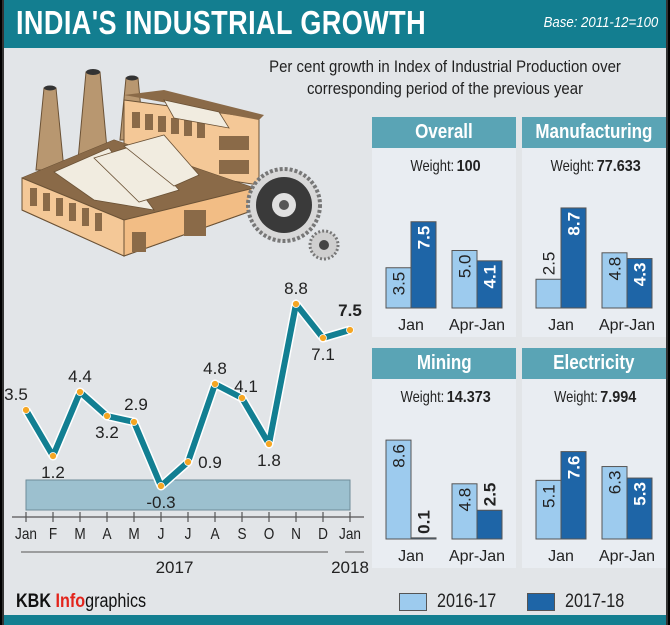 The width and height of the screenshot is (670, 625). I want to click on factory-icon, so click(142, 163).